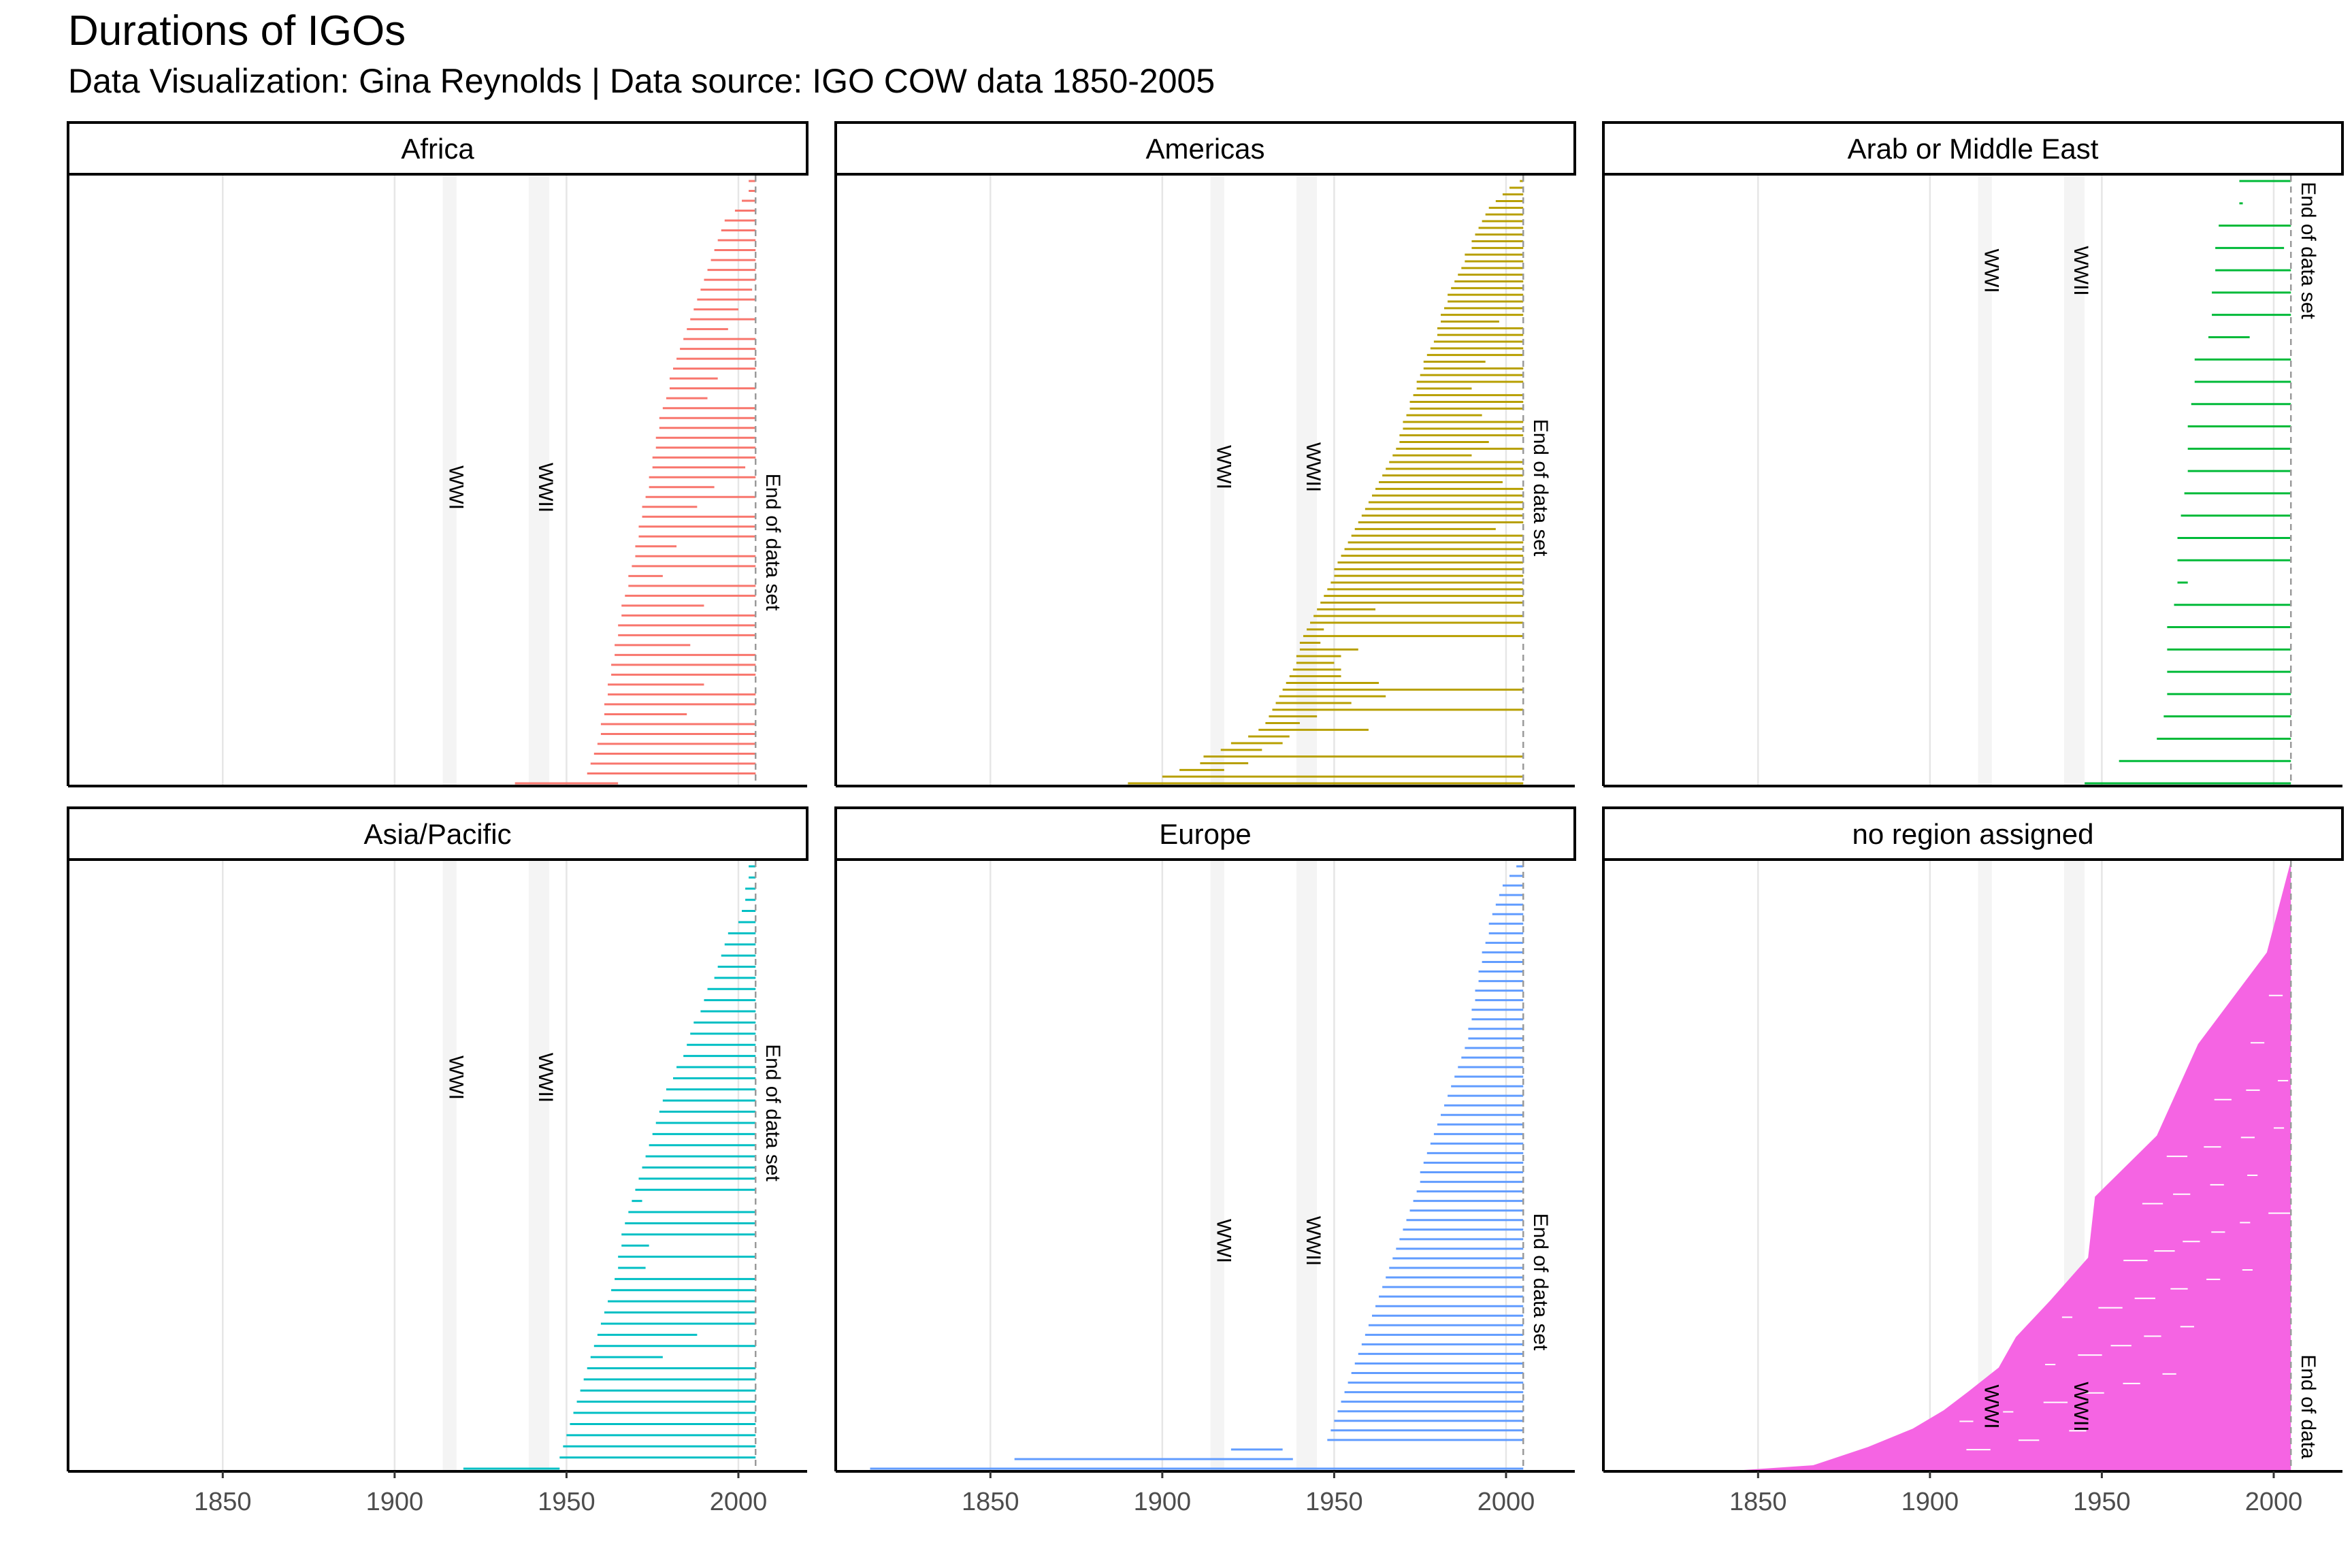 This screenshot has height=1568, width=2352. I want to click on series-africa, so click(635, 482).